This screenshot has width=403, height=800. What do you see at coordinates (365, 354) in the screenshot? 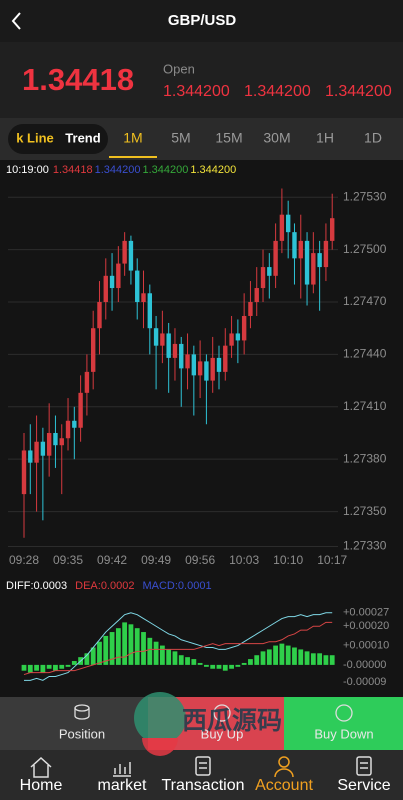
I see `y-tick-label: 1.27440` at bounding box center [365, 354].